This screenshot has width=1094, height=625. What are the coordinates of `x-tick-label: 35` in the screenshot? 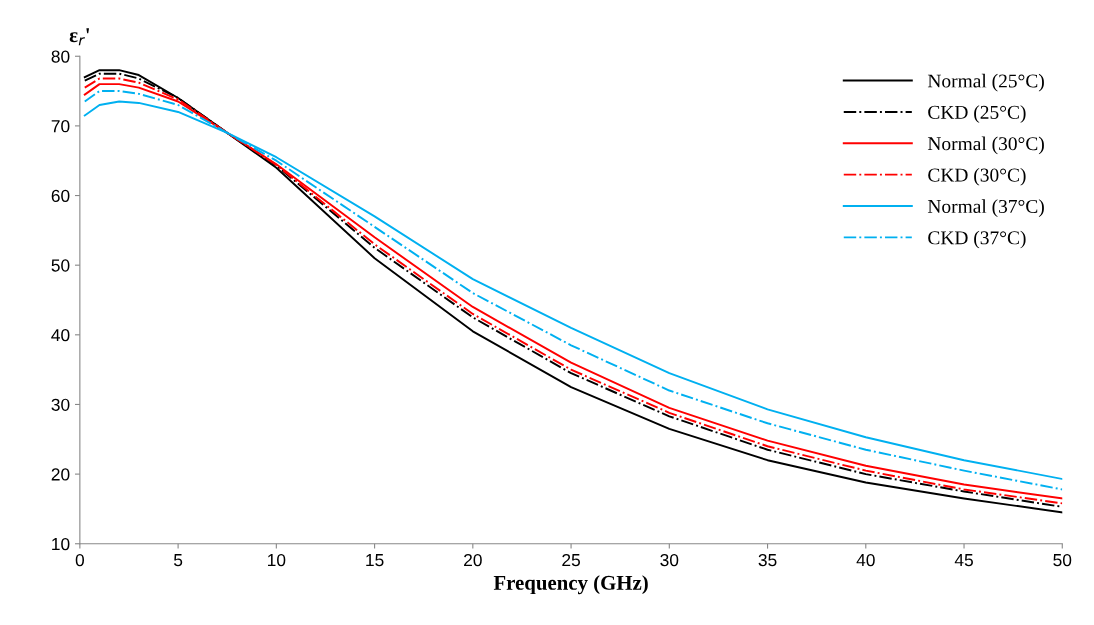 It's located at (767, 560).